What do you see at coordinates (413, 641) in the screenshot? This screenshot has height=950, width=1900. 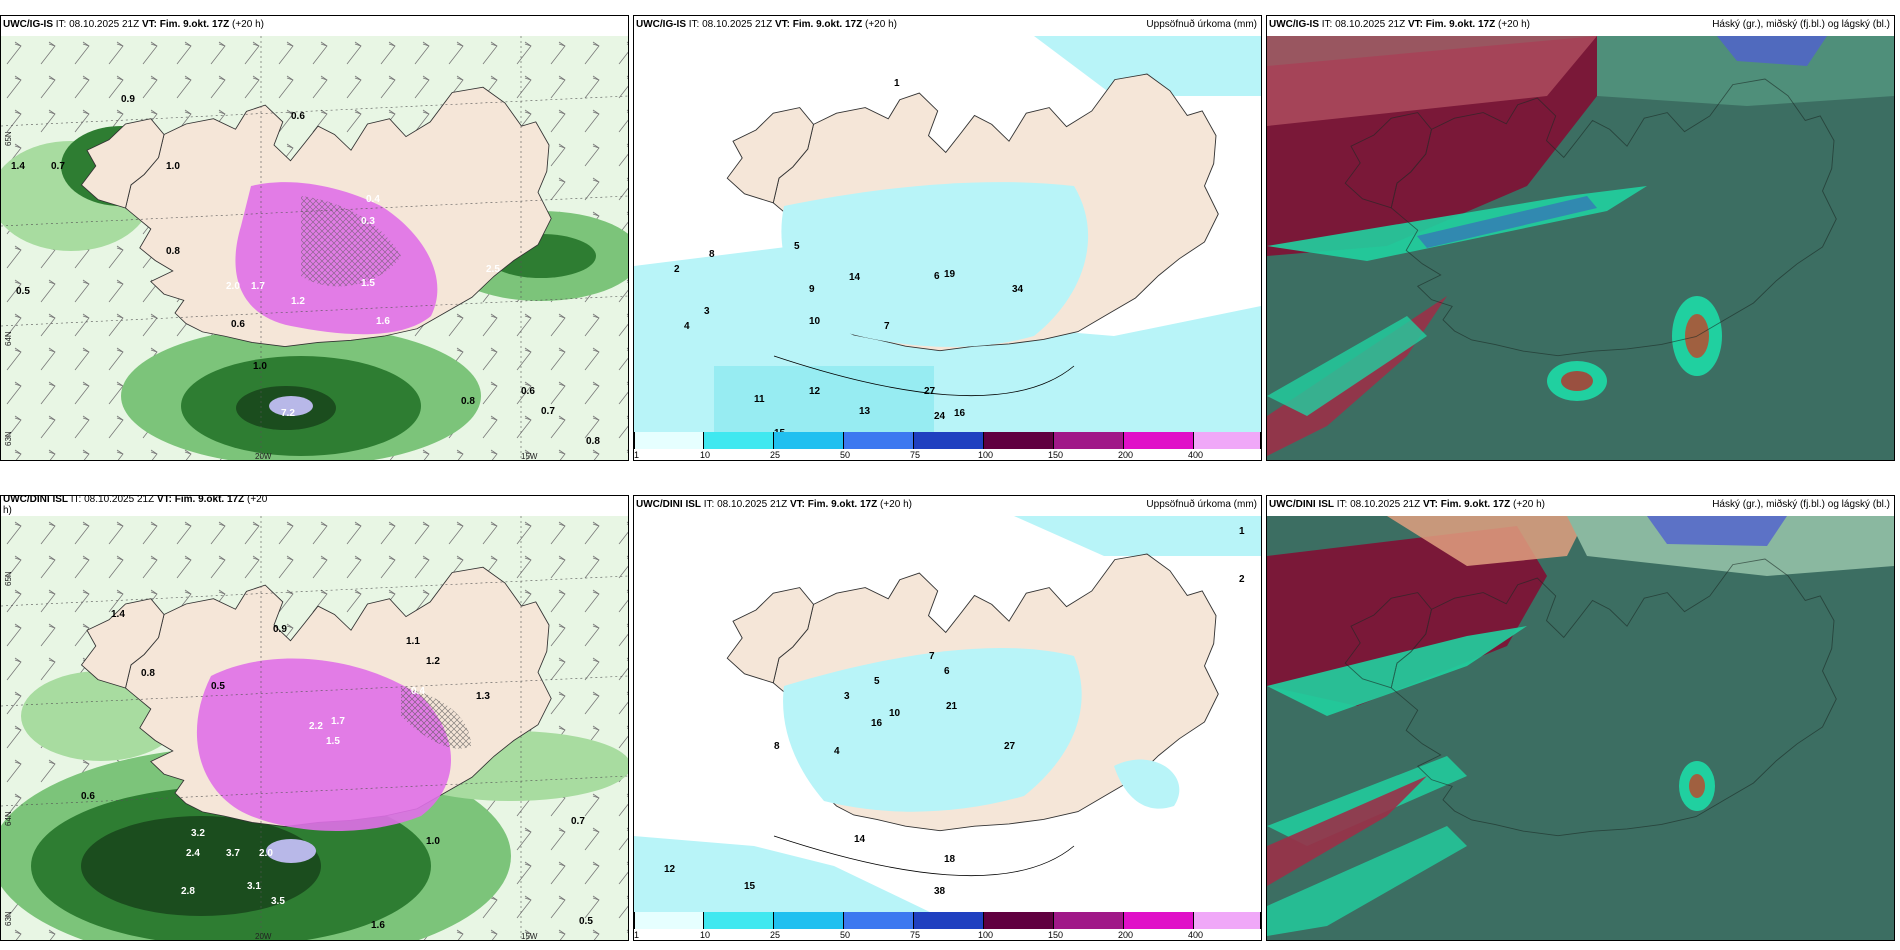 I see `map-value-label: 1.1` at bounding box center [413, 641].